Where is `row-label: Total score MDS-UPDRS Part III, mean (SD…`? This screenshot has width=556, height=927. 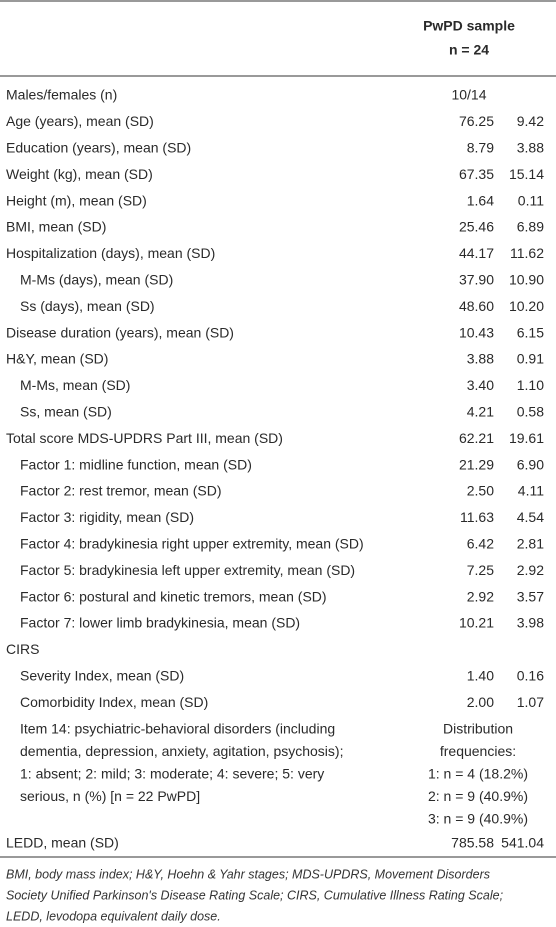
row-label: Total score MDS-UPDRS Part III, mean (SD… is located at coordinates (144, 438).